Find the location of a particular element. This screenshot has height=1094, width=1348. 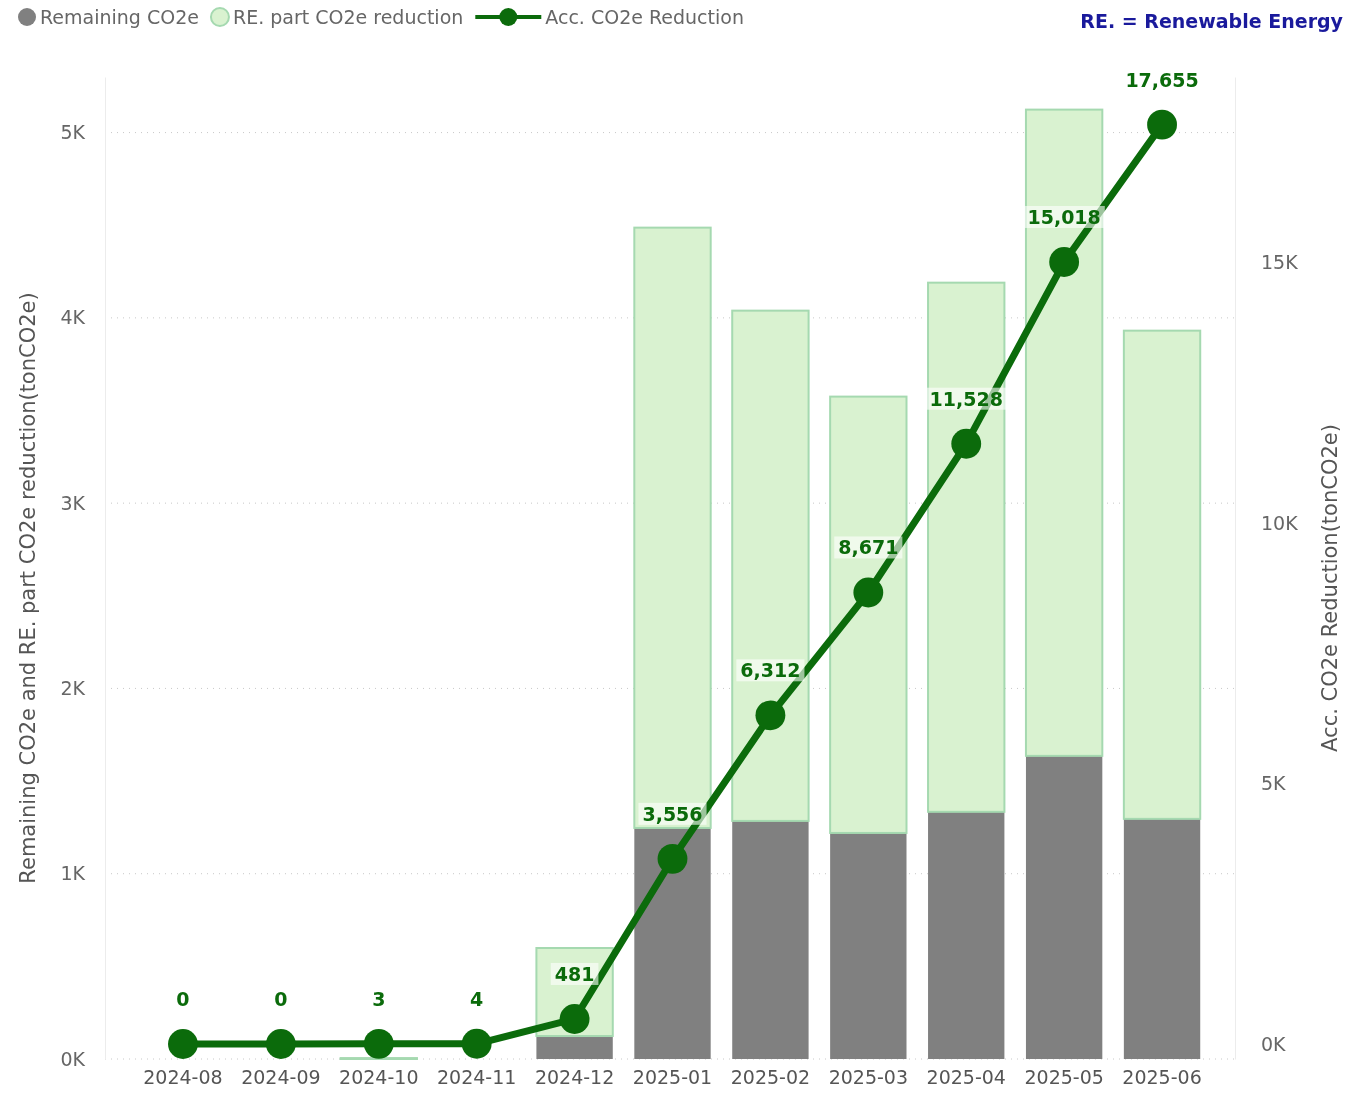

data-label: 11,528 is located at coordinates (966, 398).